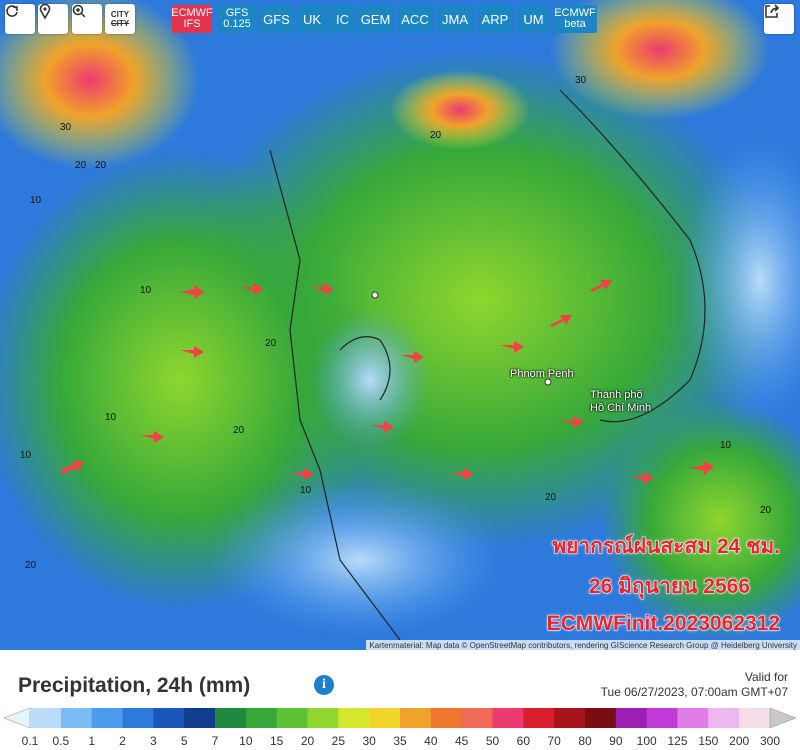 The height and width of the screenshot is (750, 800). I want to click on scale-label: 70, so click(554, 741).